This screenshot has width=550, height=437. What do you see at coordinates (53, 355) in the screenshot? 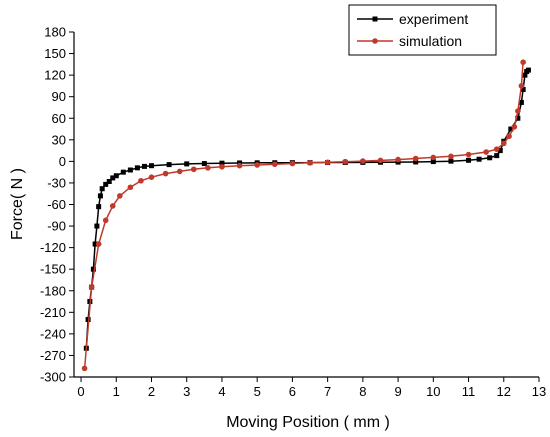
I see `y-tick-label: -270` at bounding box center [53, 355].